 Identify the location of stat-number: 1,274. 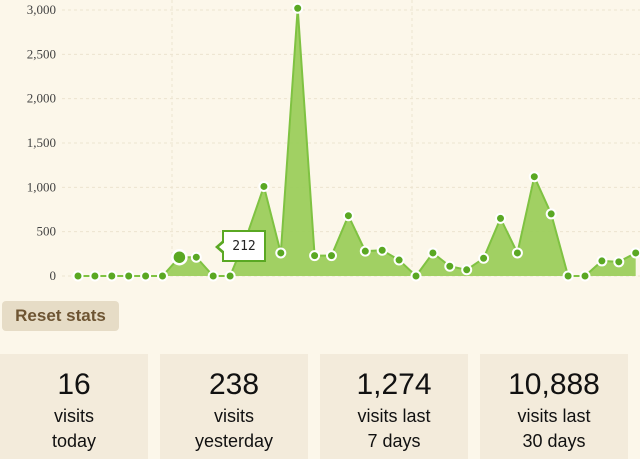
(394, 384).